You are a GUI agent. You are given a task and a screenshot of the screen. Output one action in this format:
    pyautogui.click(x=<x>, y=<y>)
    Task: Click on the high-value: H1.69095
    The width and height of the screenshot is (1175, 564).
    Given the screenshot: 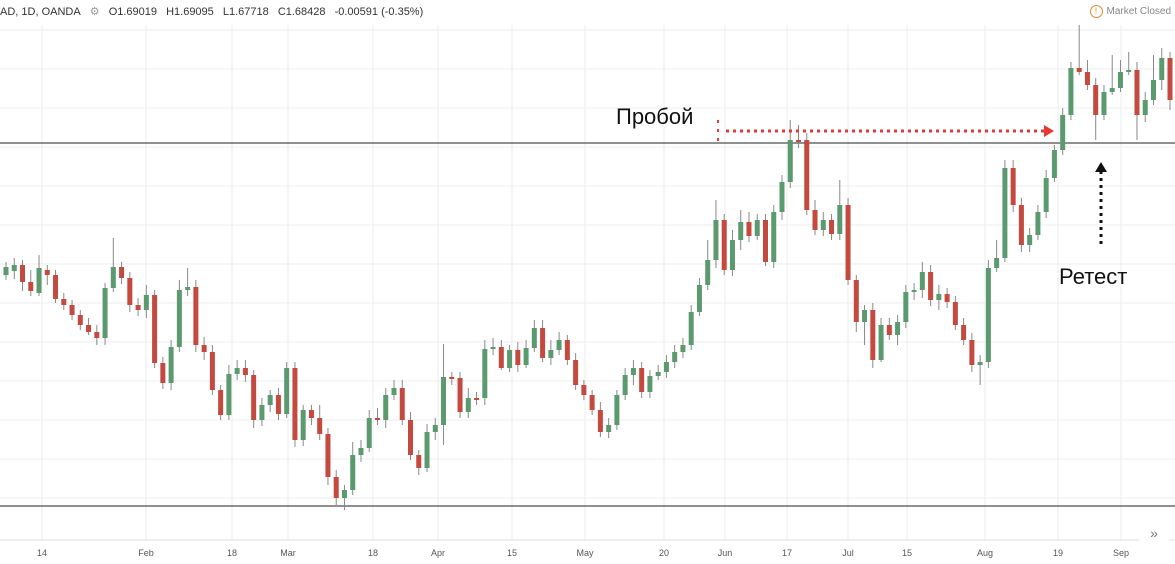 What is the action you would take?
    pyautogui.click(x=190, y=12)
    